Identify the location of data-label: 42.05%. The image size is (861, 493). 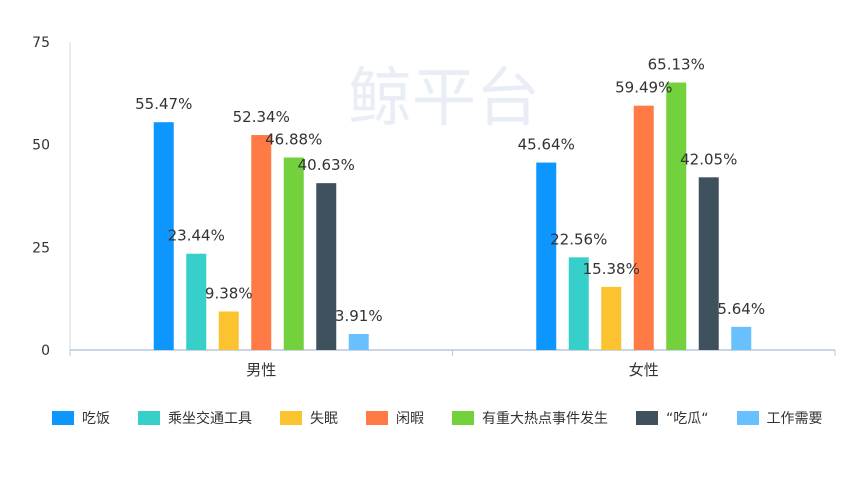
(708, 159).